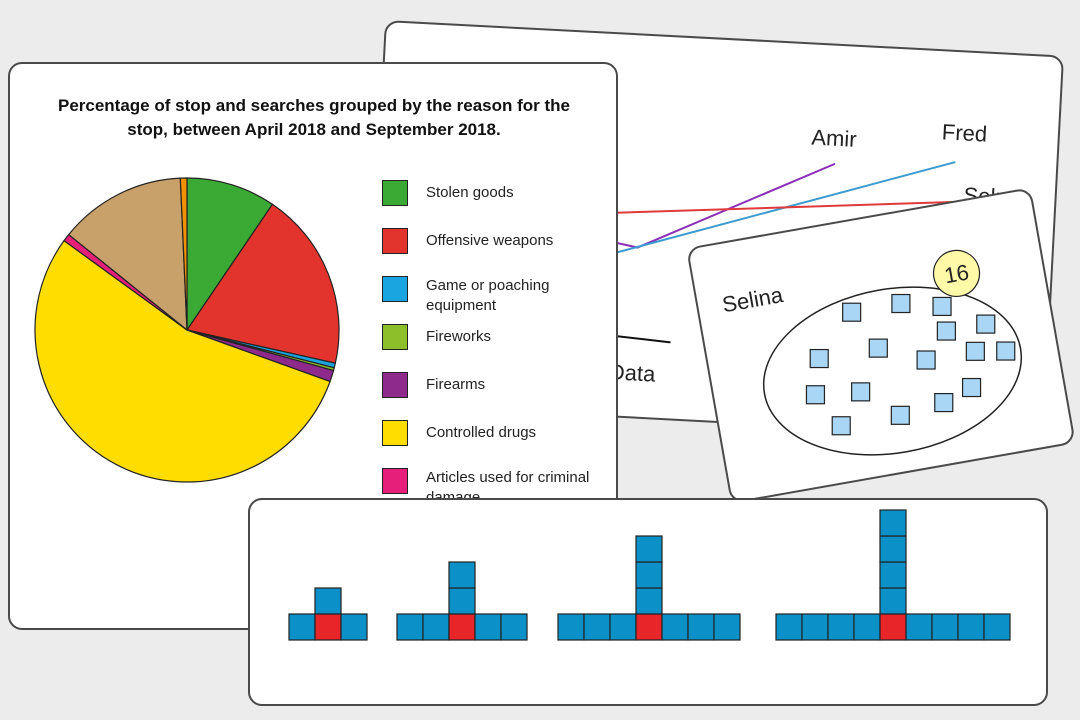  I want to click on legend-item: Offensive weapons, so click(497, 244).